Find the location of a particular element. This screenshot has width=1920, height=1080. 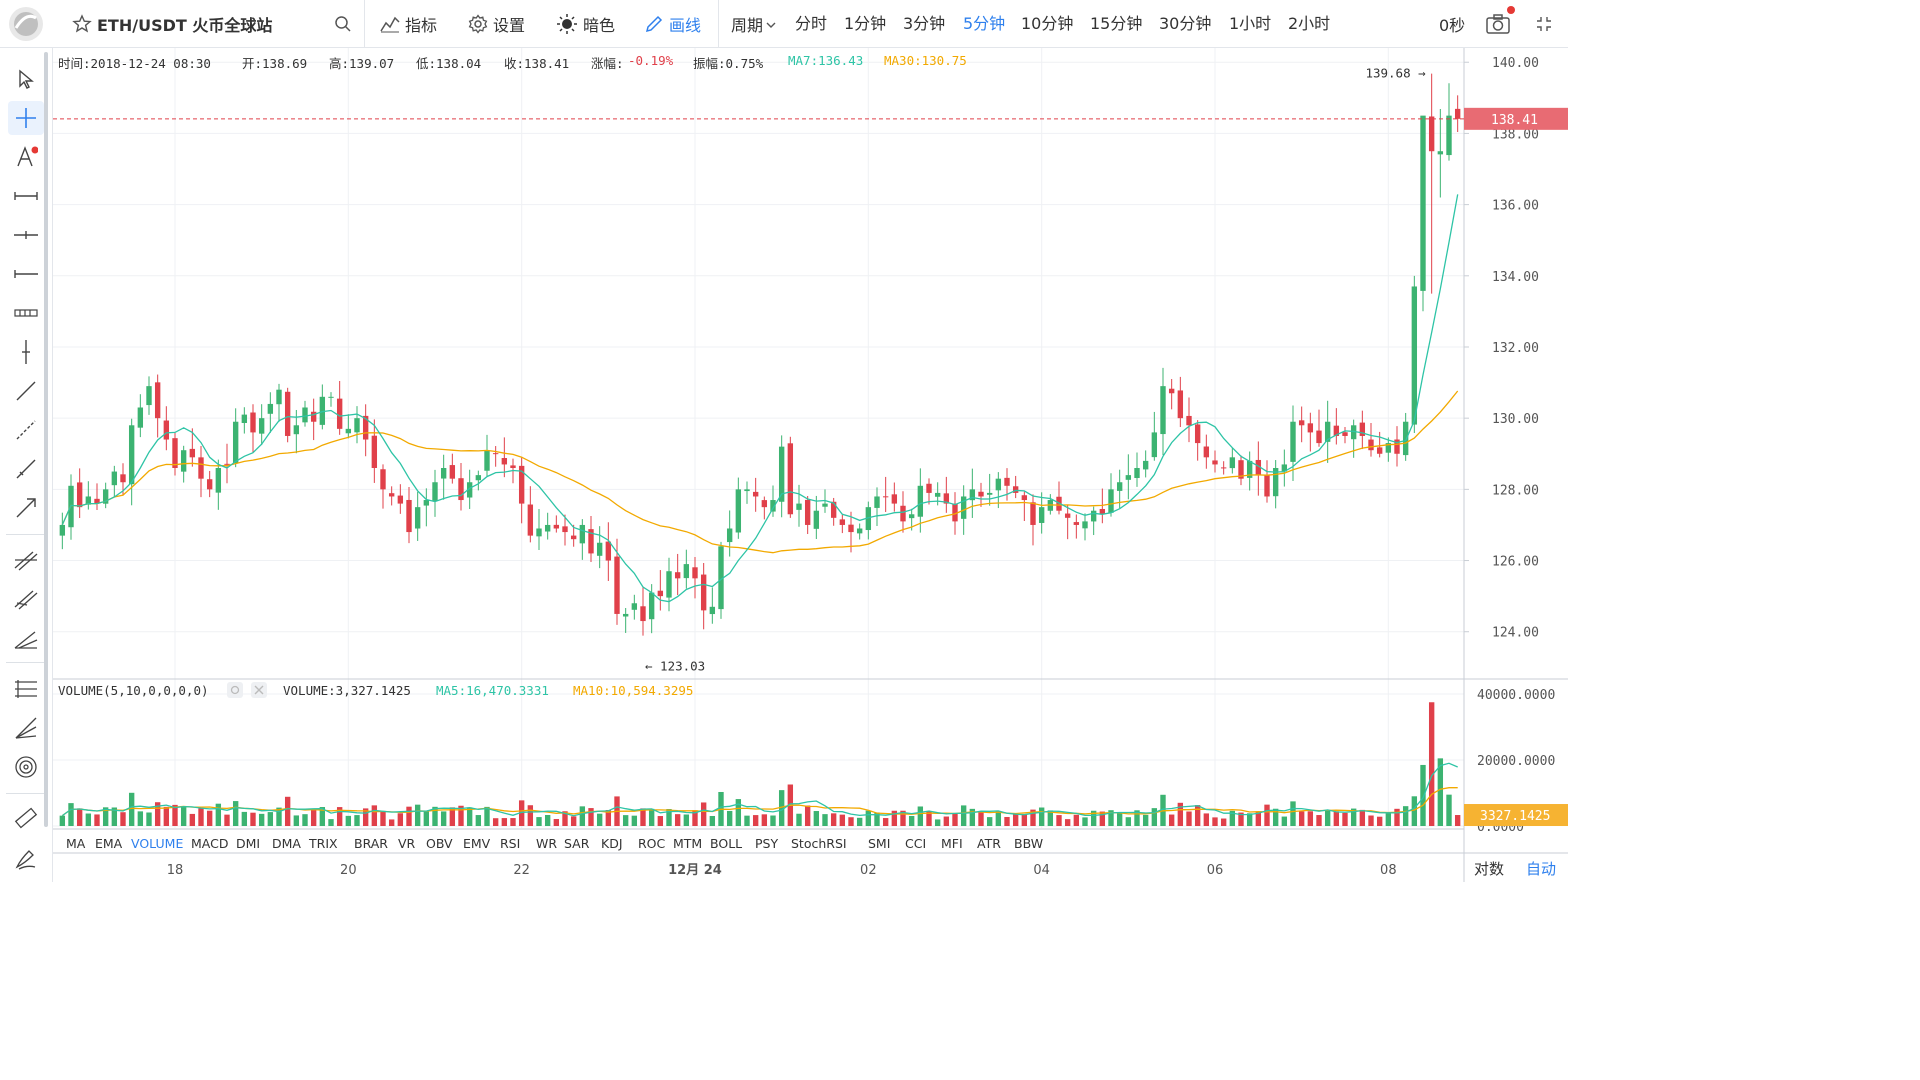

indicator-tab-cci: CCI is located at coordinates (916, 843).